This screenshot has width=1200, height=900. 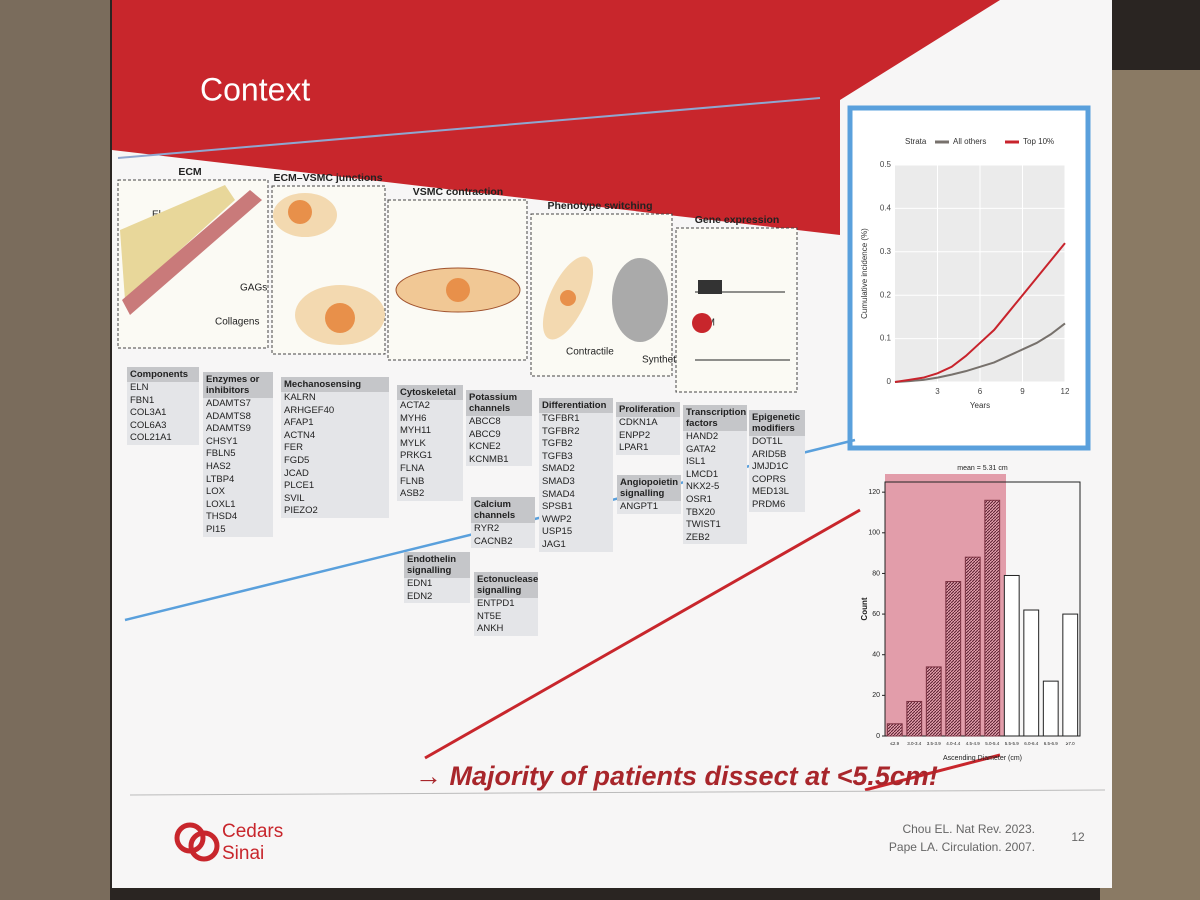 What do you see at coordinates (499, 422) in the screenshot?
I see `gene: ABCC8` at bounding box center [499, 422].